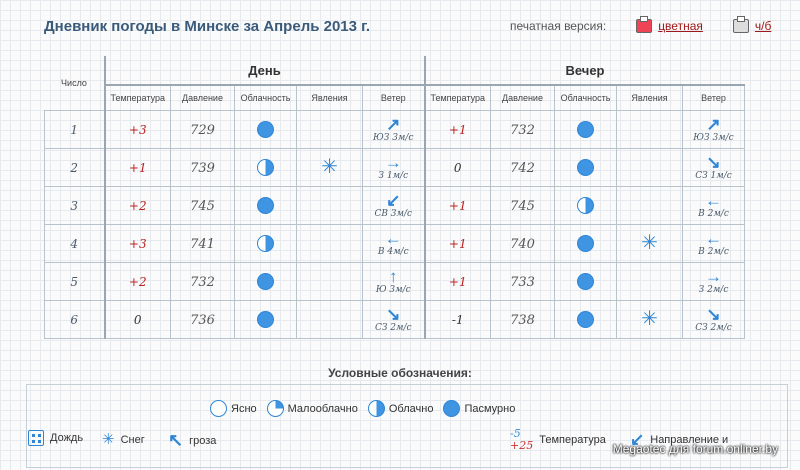 This screenshot has width=800, height=470. I want to click on wind-text: В 4м/с, so click(393, 252).